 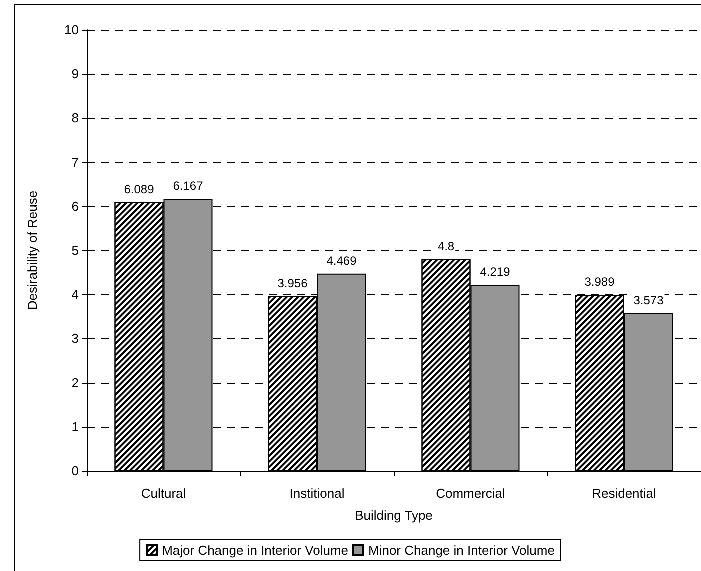 I want to click on data-label: 3.573, so click(x=649, y=300).